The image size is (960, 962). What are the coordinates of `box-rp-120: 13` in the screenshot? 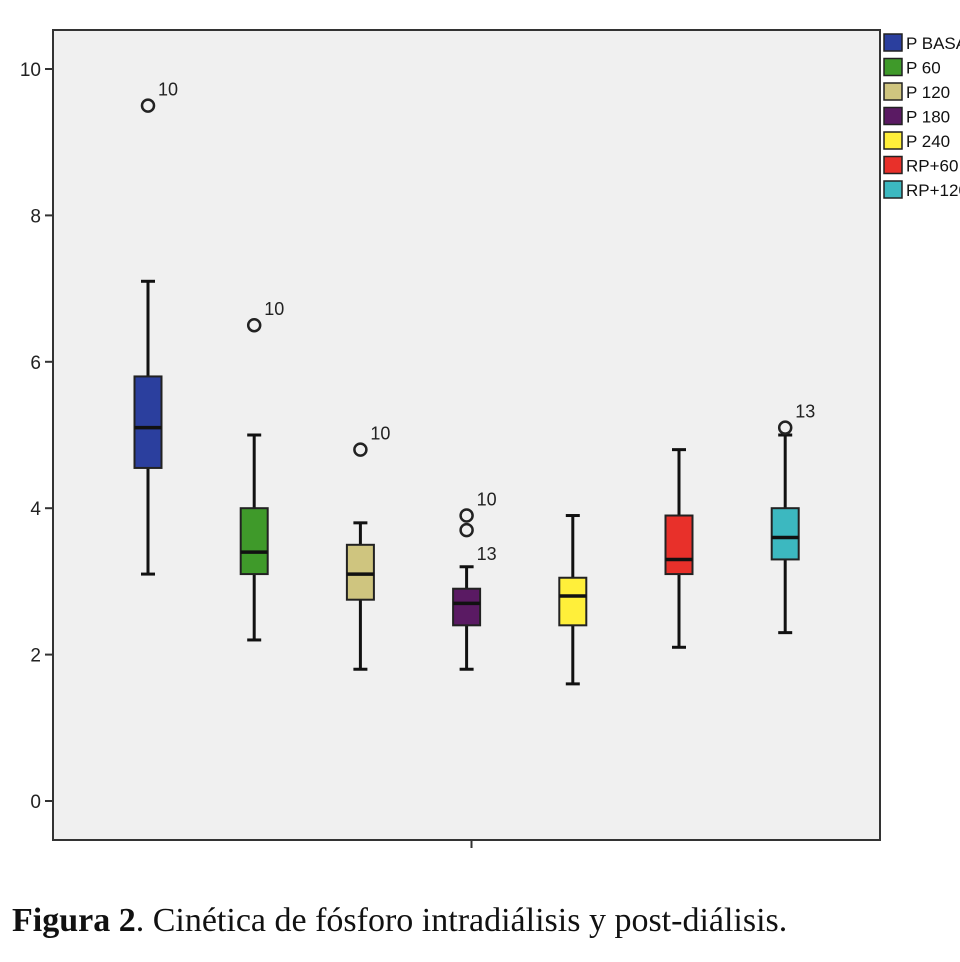 It's located at (792, 518).